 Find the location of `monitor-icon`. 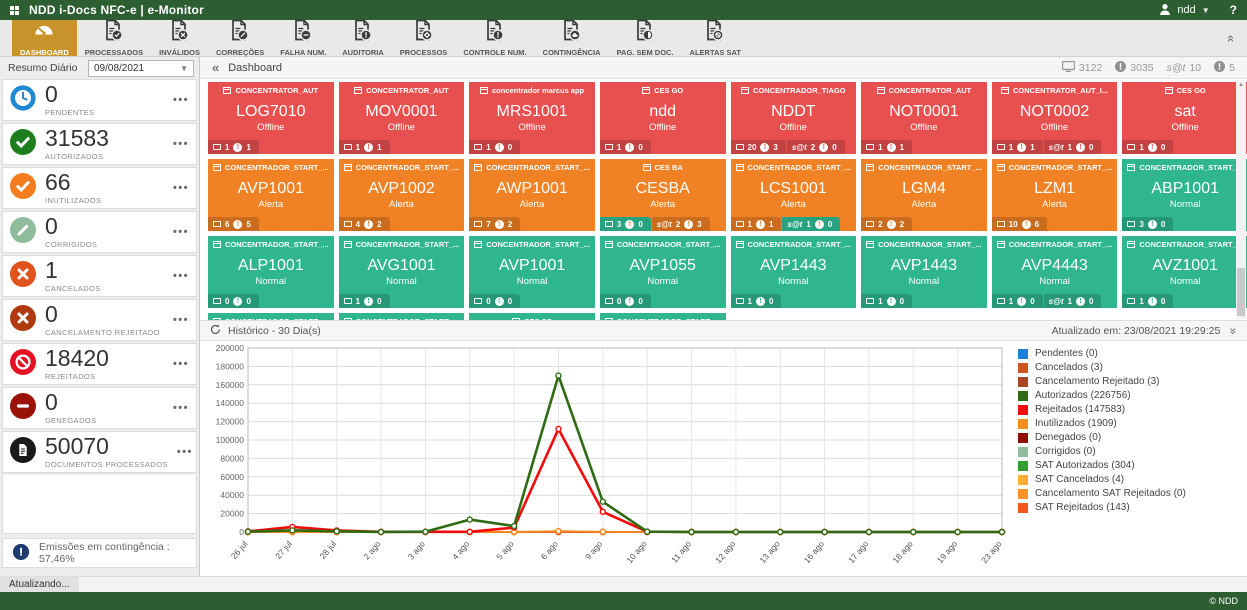

monitor-icon is located at coordinates (1000, 301).